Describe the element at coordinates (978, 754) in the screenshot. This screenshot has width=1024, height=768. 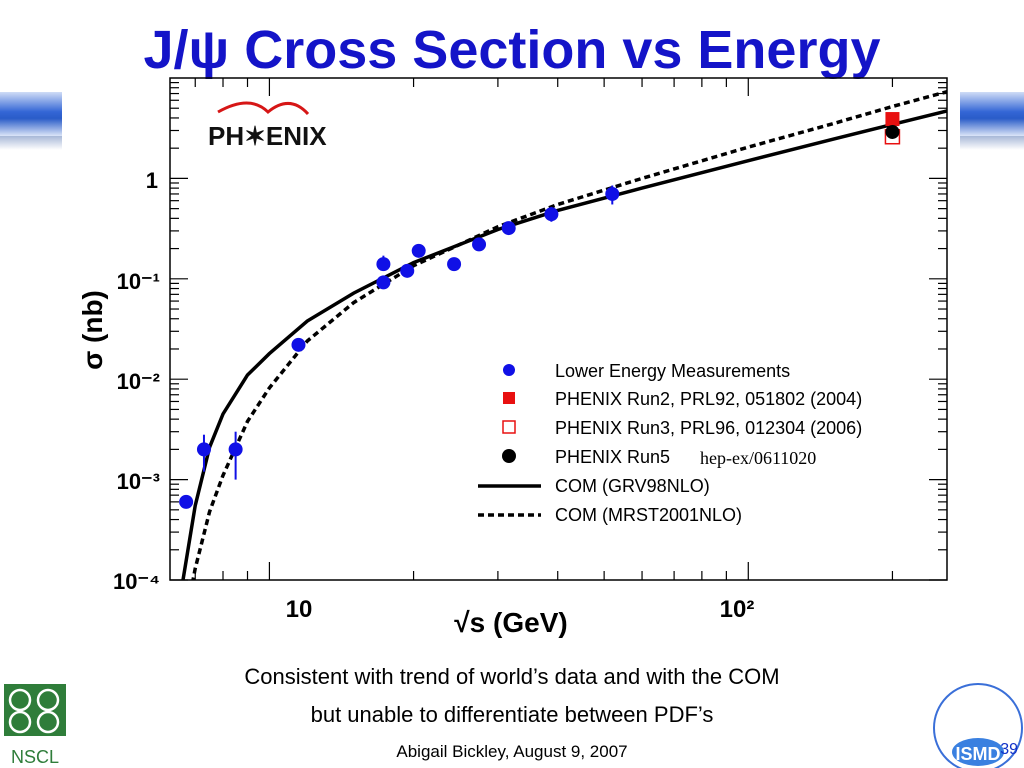
I see `ismd-logo-text: ISMD` at that location.